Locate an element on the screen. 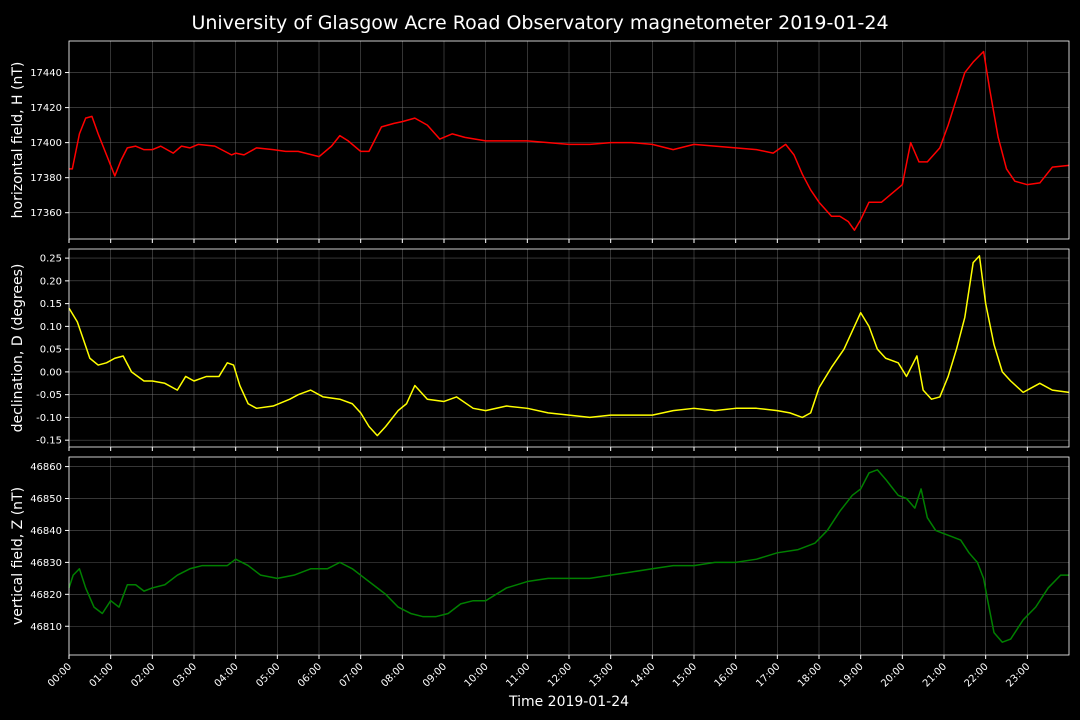 The width and height of the screenshot is (1080, 720). y-tick-label: 0.05 is located at coordinates (51, 350).